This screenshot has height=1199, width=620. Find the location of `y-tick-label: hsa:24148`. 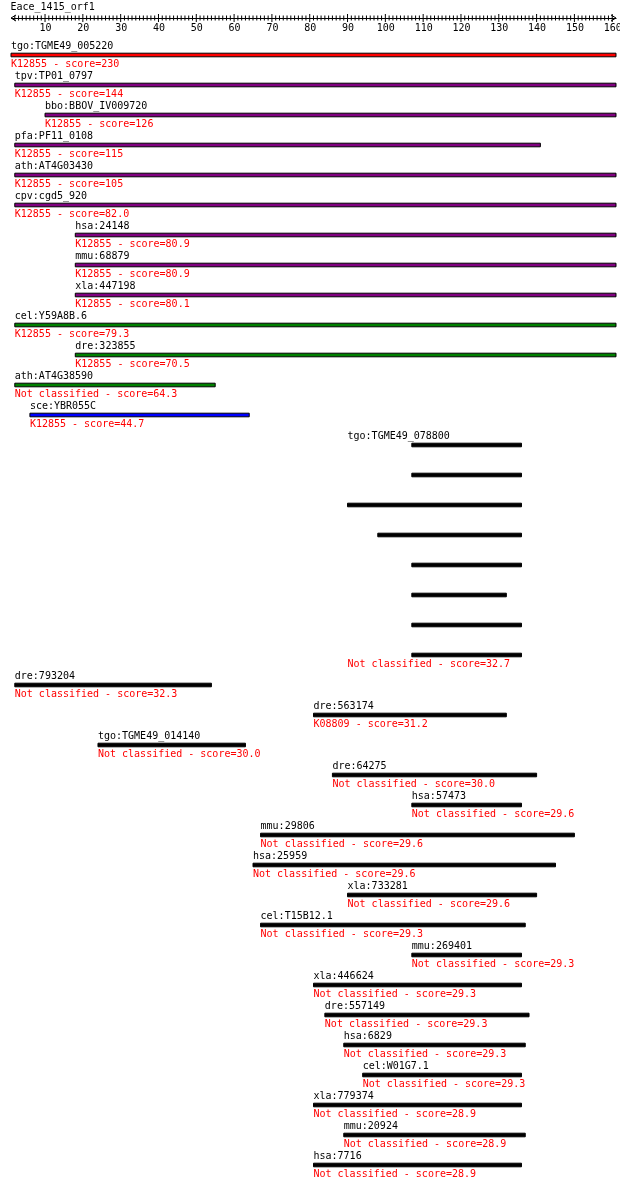

y-tick-label: hsa:24148 is located at coordinates (102, 225).